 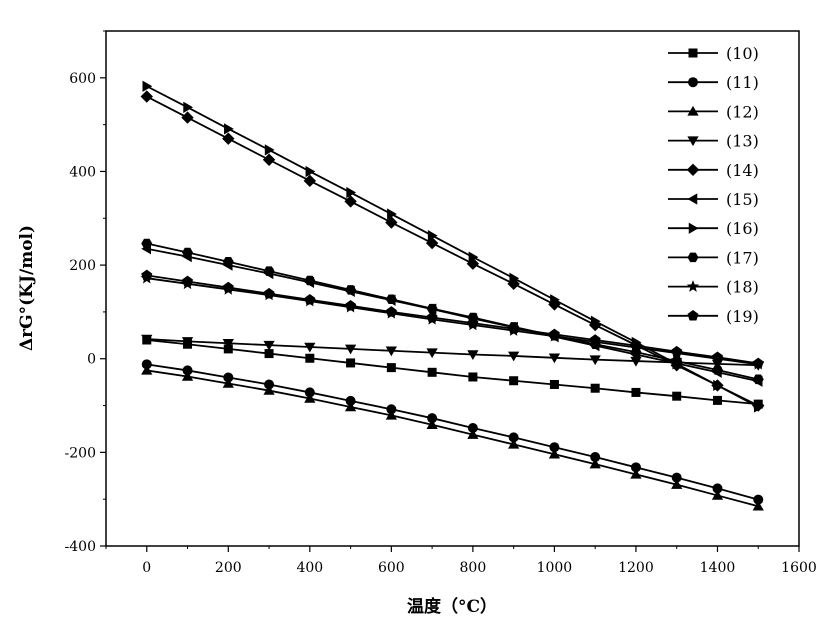 I want to click on x-tick-label: 800, so click(x=473, y=568).